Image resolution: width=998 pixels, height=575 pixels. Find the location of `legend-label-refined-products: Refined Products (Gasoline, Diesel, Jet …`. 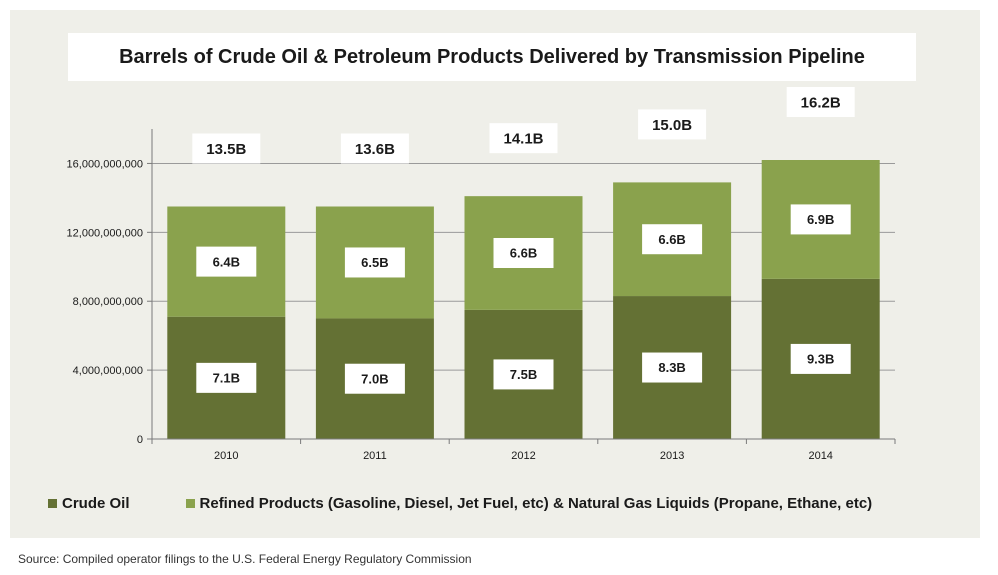

legend-label-refined-products: Refined Products (Gasoline, Diesel, Jet … is located at coordinates (536, 503).